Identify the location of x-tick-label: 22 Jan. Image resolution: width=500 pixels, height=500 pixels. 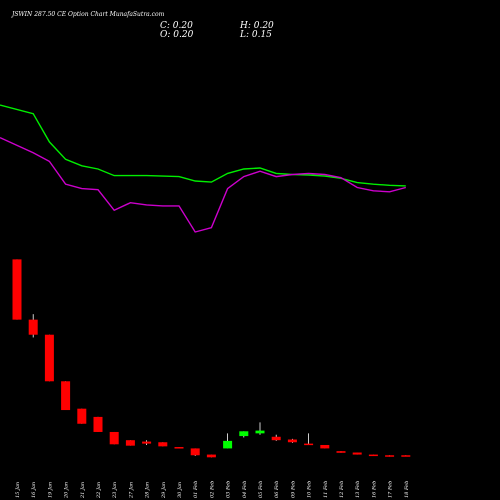
(99, 490).